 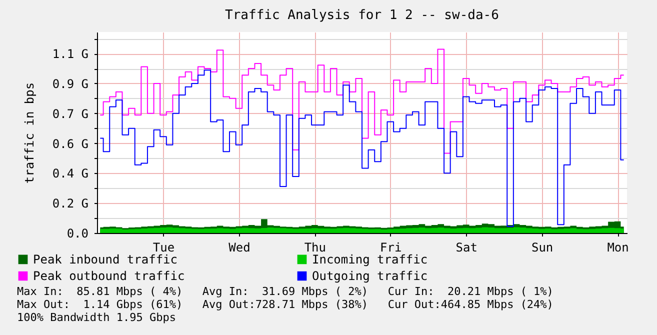 What do you see at coordinates (70, 113) in the screenshot?
I see `y-tick-label: 0.7 G` at bounding box center [70, 113].